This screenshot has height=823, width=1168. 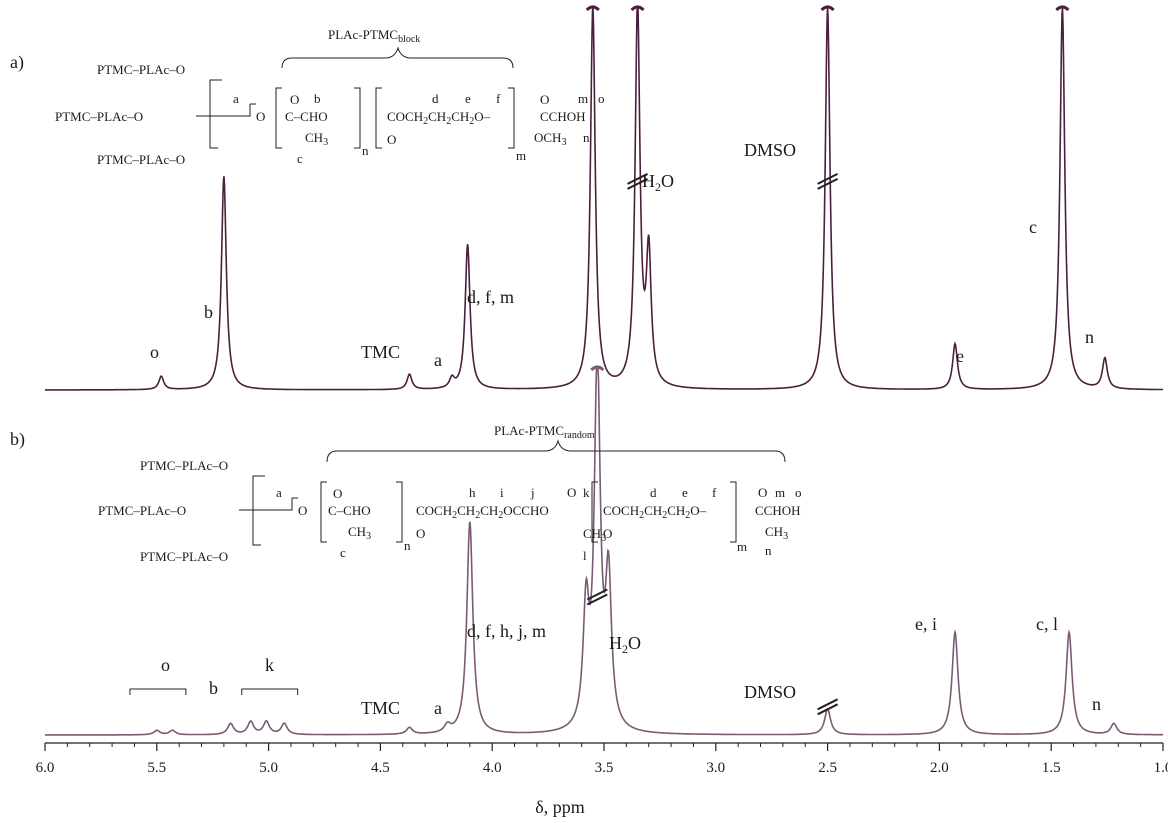 What do you see at coordinates (165, 665) in the screenshot?
I see `peak-label-b-o: o` at bounding box center [165, 665].